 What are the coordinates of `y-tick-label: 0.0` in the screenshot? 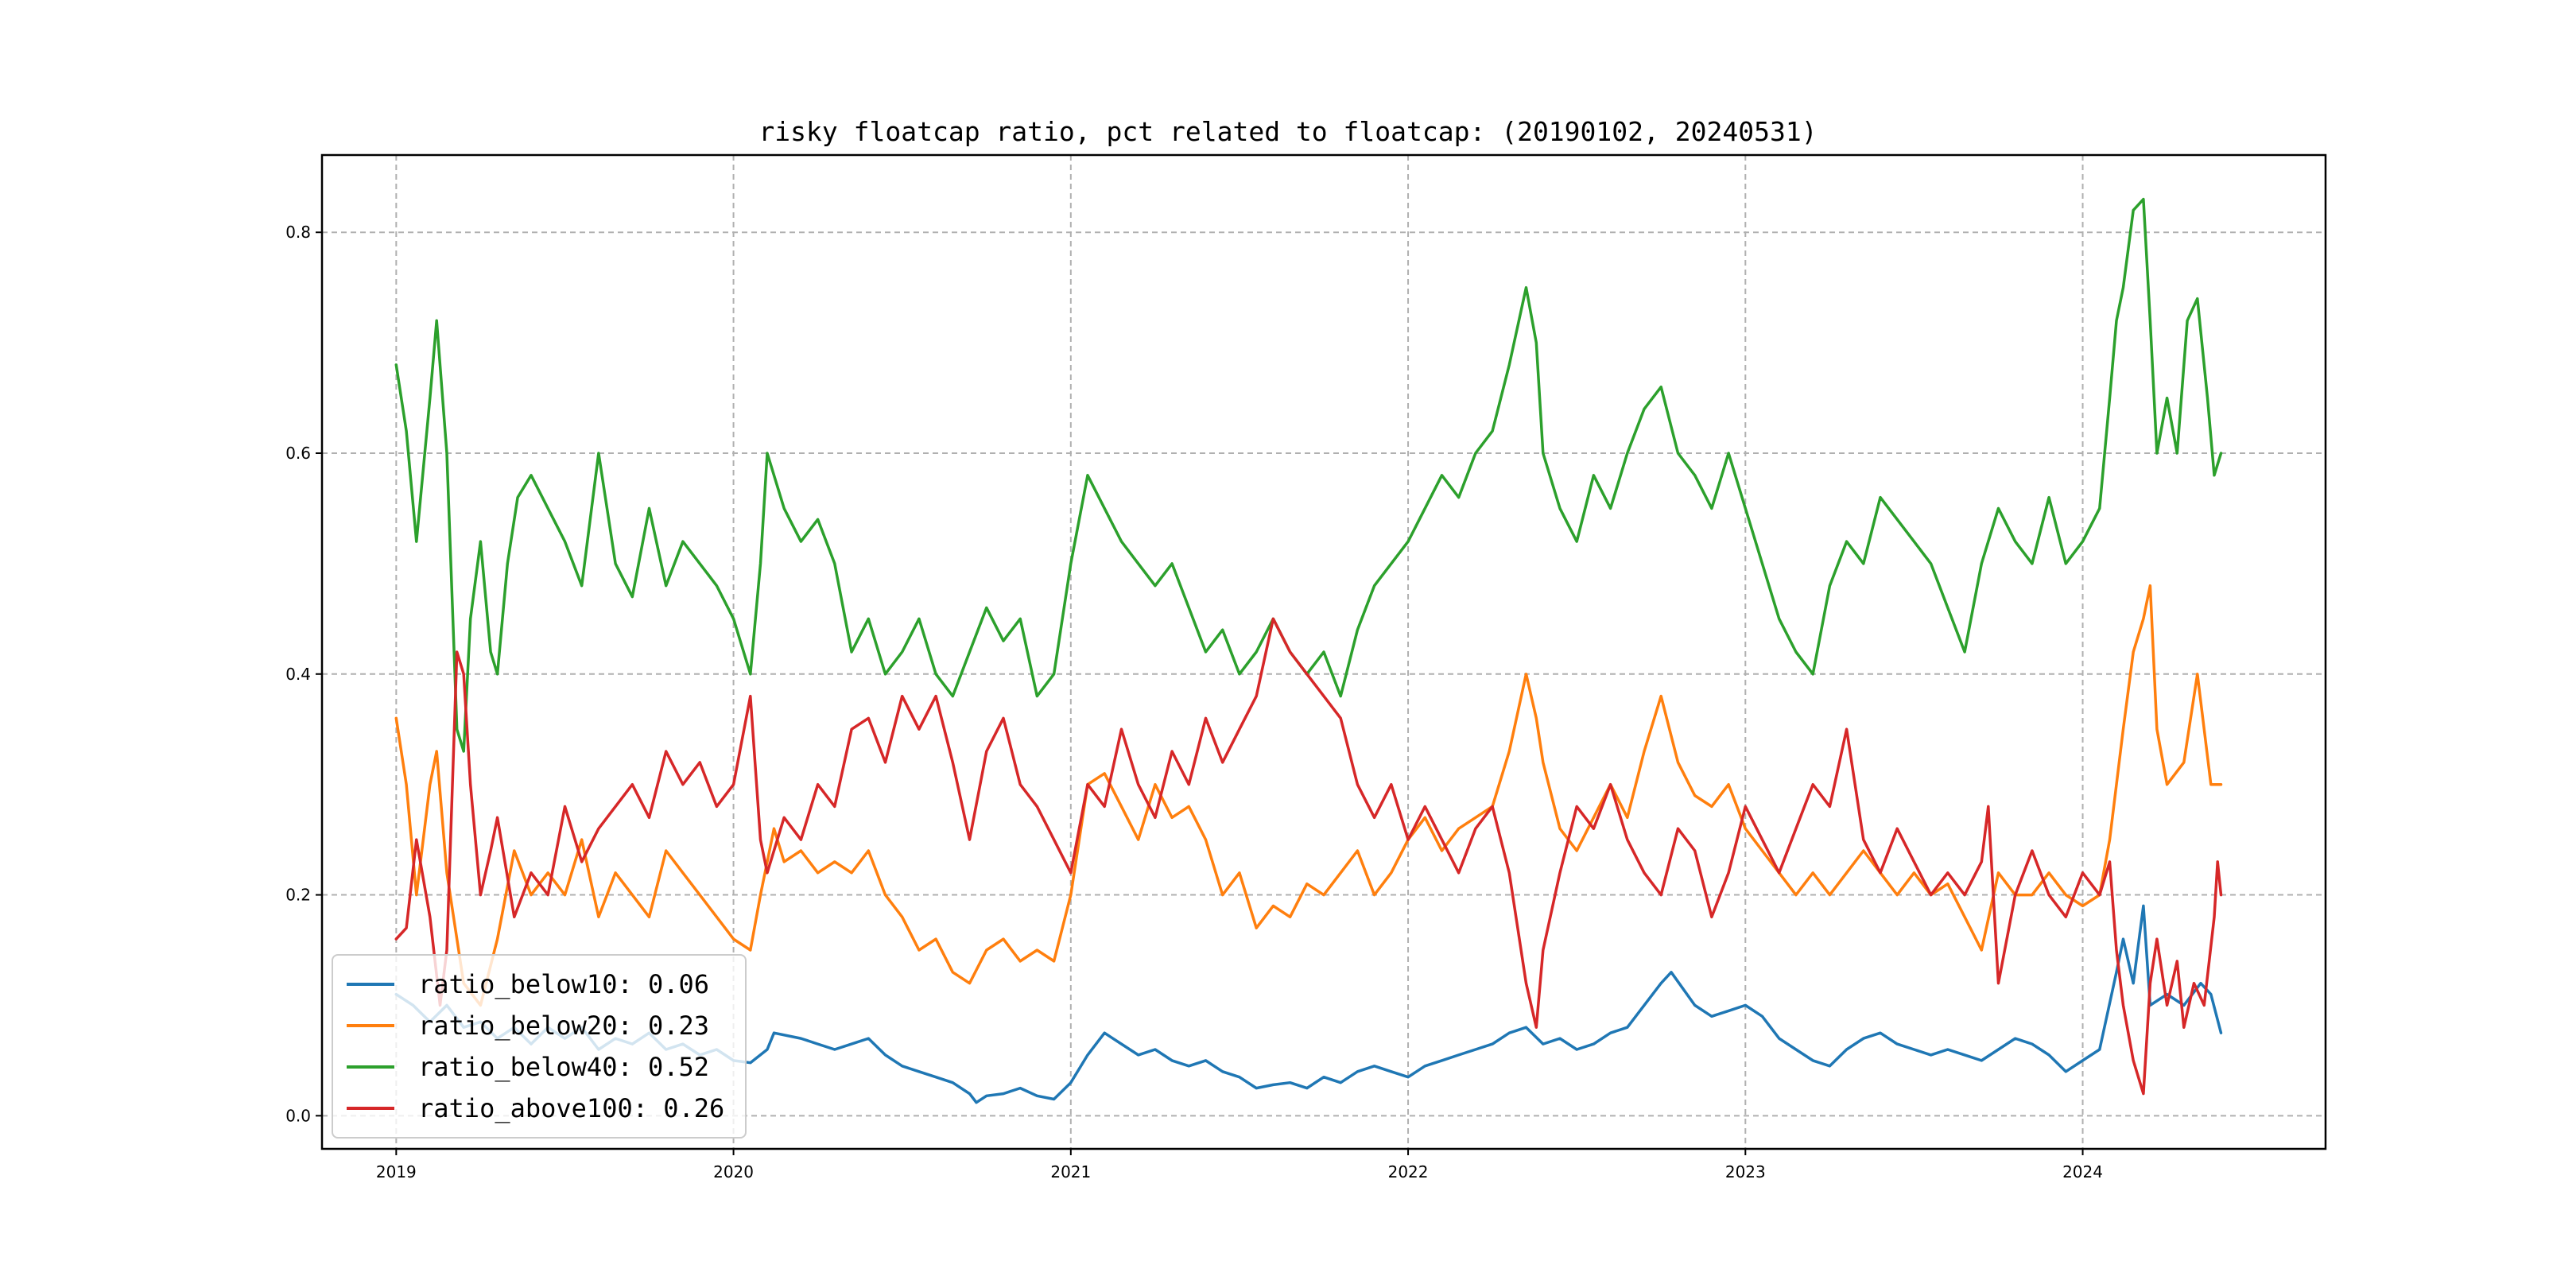 It's located at (298, 1116).